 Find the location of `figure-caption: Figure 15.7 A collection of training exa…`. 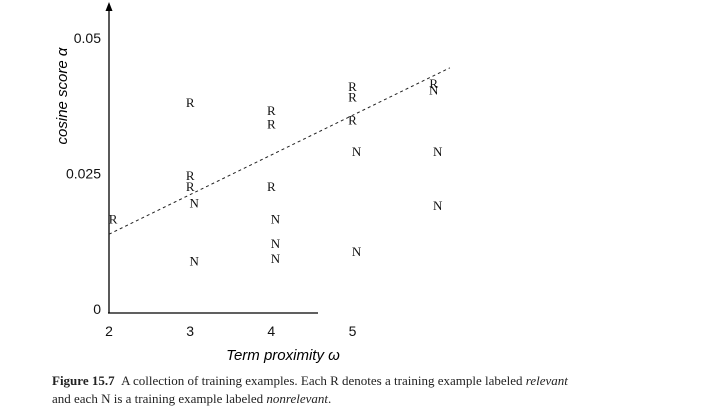

figure-caption: Figure 15.7 A collection of training exa… is located at coordinates (372, 390).